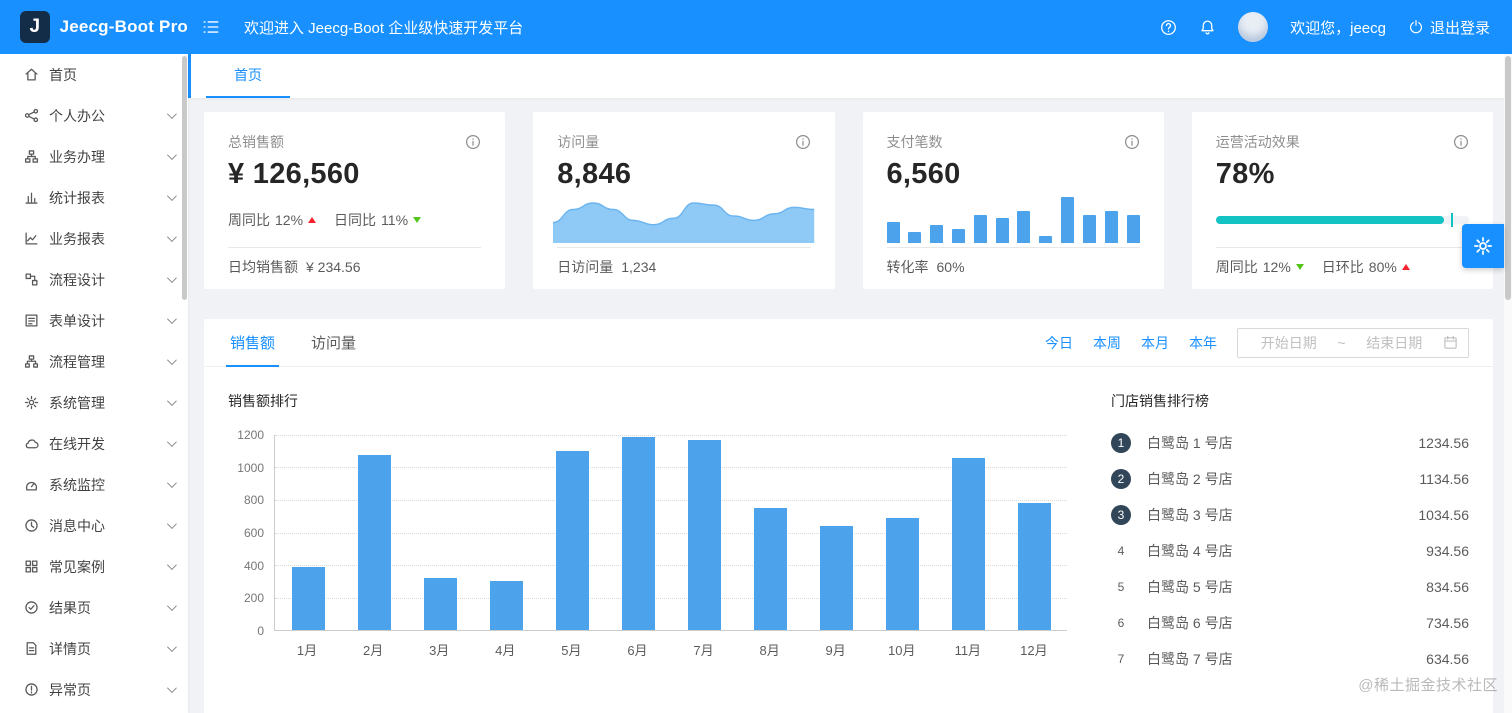 This screenshot has width=1512, height=713. What do you see at coordinates (1121, 623) in the screenshot?
I see `rank-badge: 6` at bounding box center [1121, 623].